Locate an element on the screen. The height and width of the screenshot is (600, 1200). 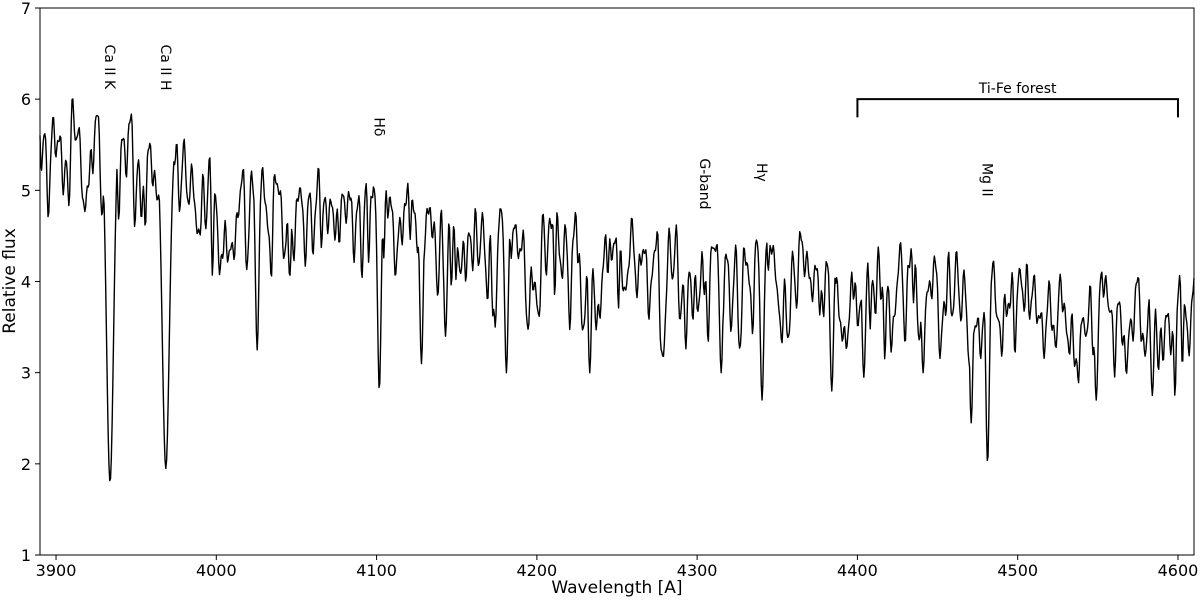
line-annotation: Hδ is located at coordinates (378, 126).